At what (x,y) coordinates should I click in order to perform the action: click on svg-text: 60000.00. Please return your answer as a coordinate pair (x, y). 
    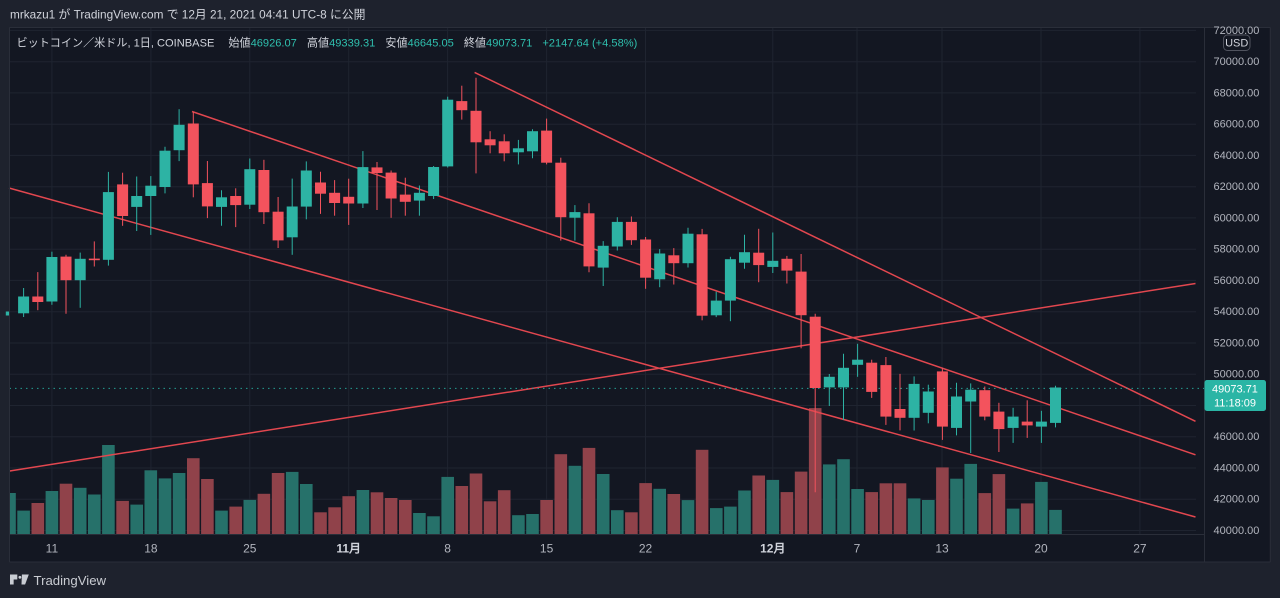
    Looking at the image, I should click on (1237, 218).